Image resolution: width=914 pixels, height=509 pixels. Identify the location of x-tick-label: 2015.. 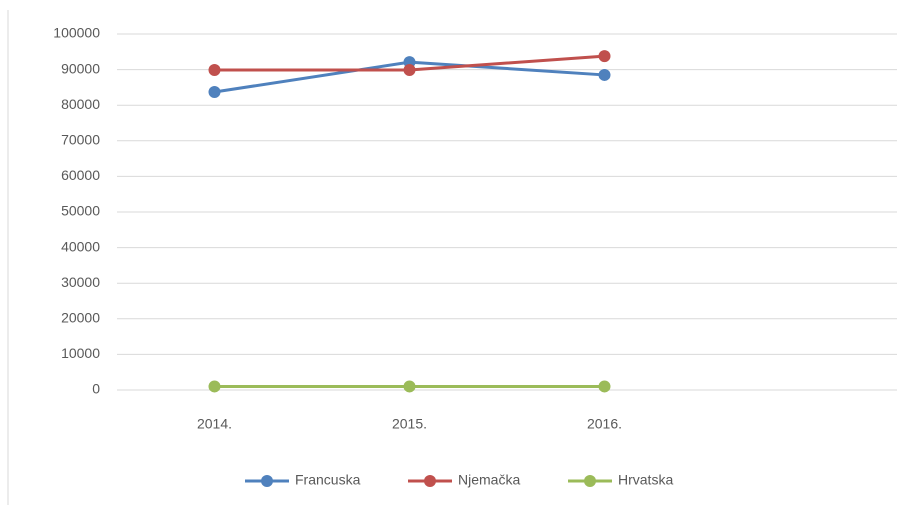
(409, 424).